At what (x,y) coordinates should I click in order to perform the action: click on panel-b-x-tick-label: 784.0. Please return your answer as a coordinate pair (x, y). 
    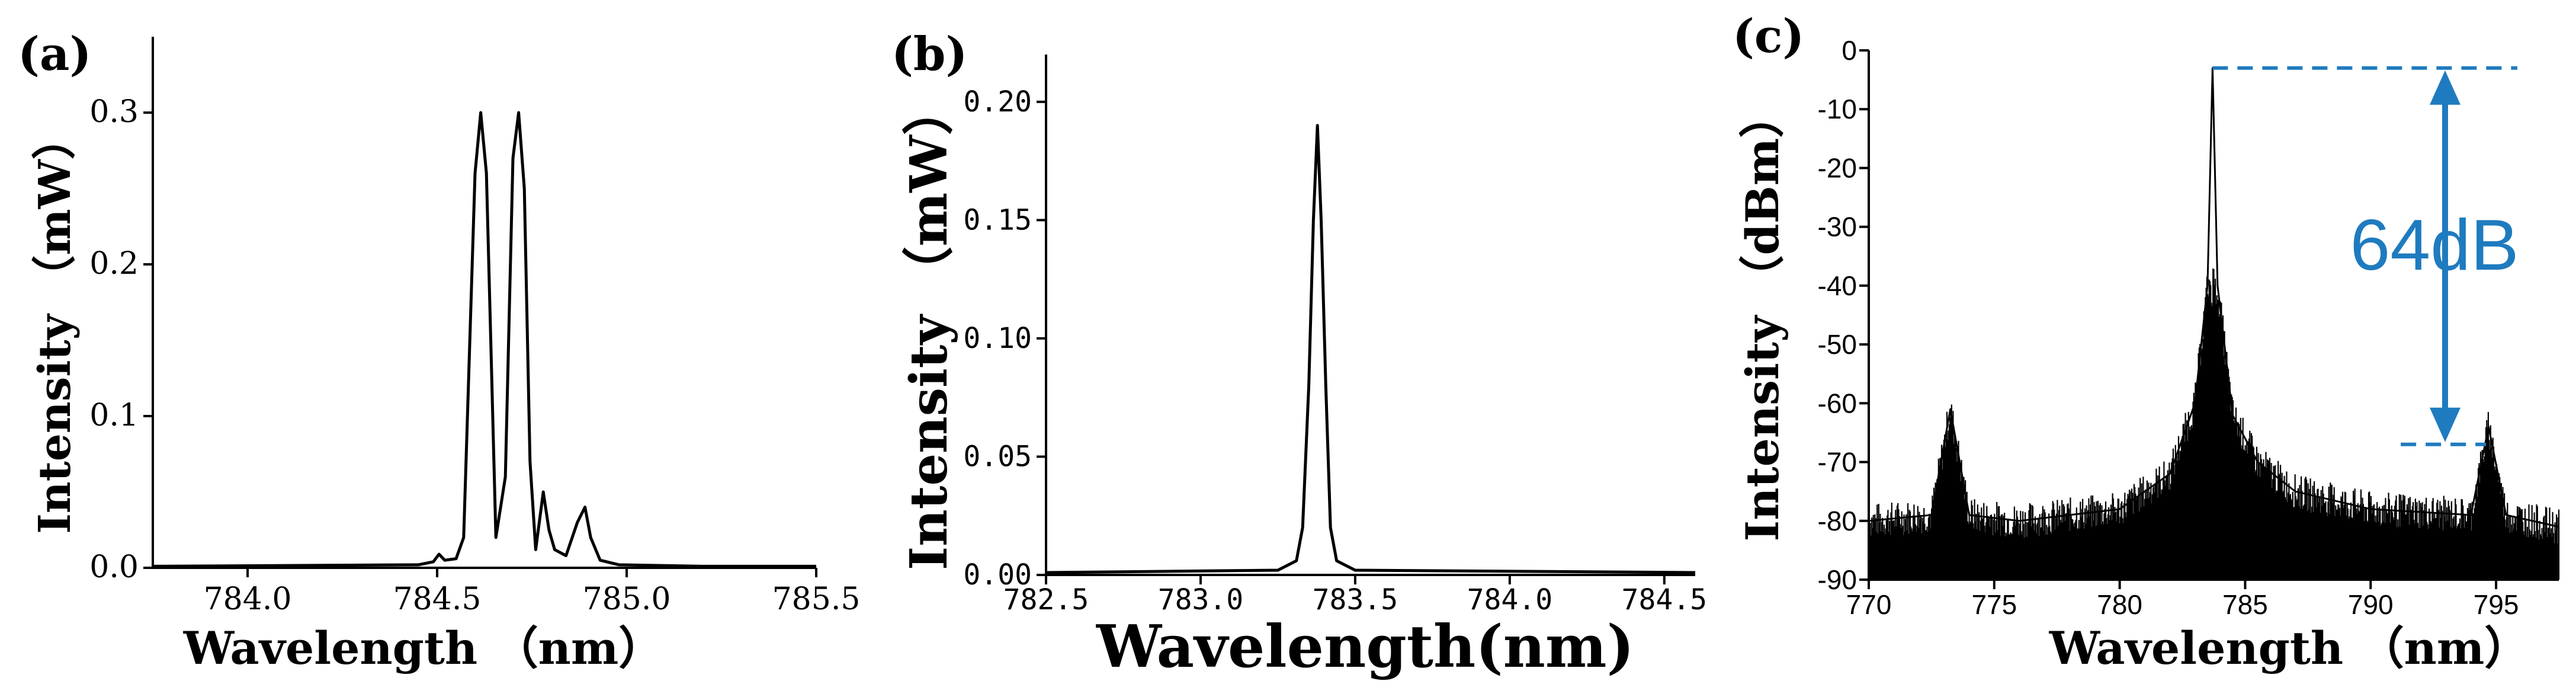
    Looking at the image, I should click on (1510, 599).